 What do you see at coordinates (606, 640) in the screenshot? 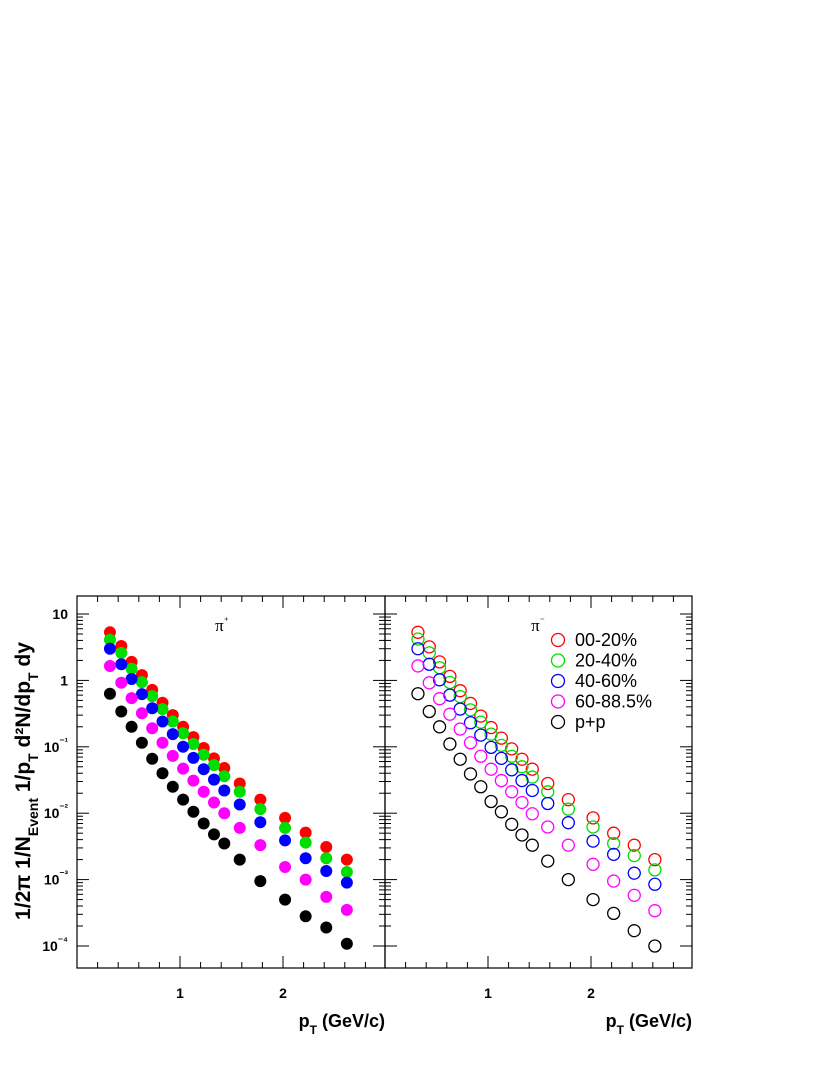
I see `legend-label: 00-20%` at bounding box center [606, 640].